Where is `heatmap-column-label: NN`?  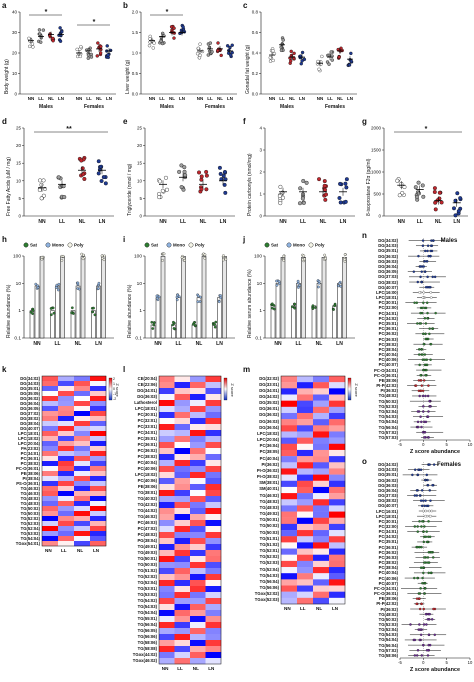 heatmap-column-label: NN is located at coordinates (48, 550).